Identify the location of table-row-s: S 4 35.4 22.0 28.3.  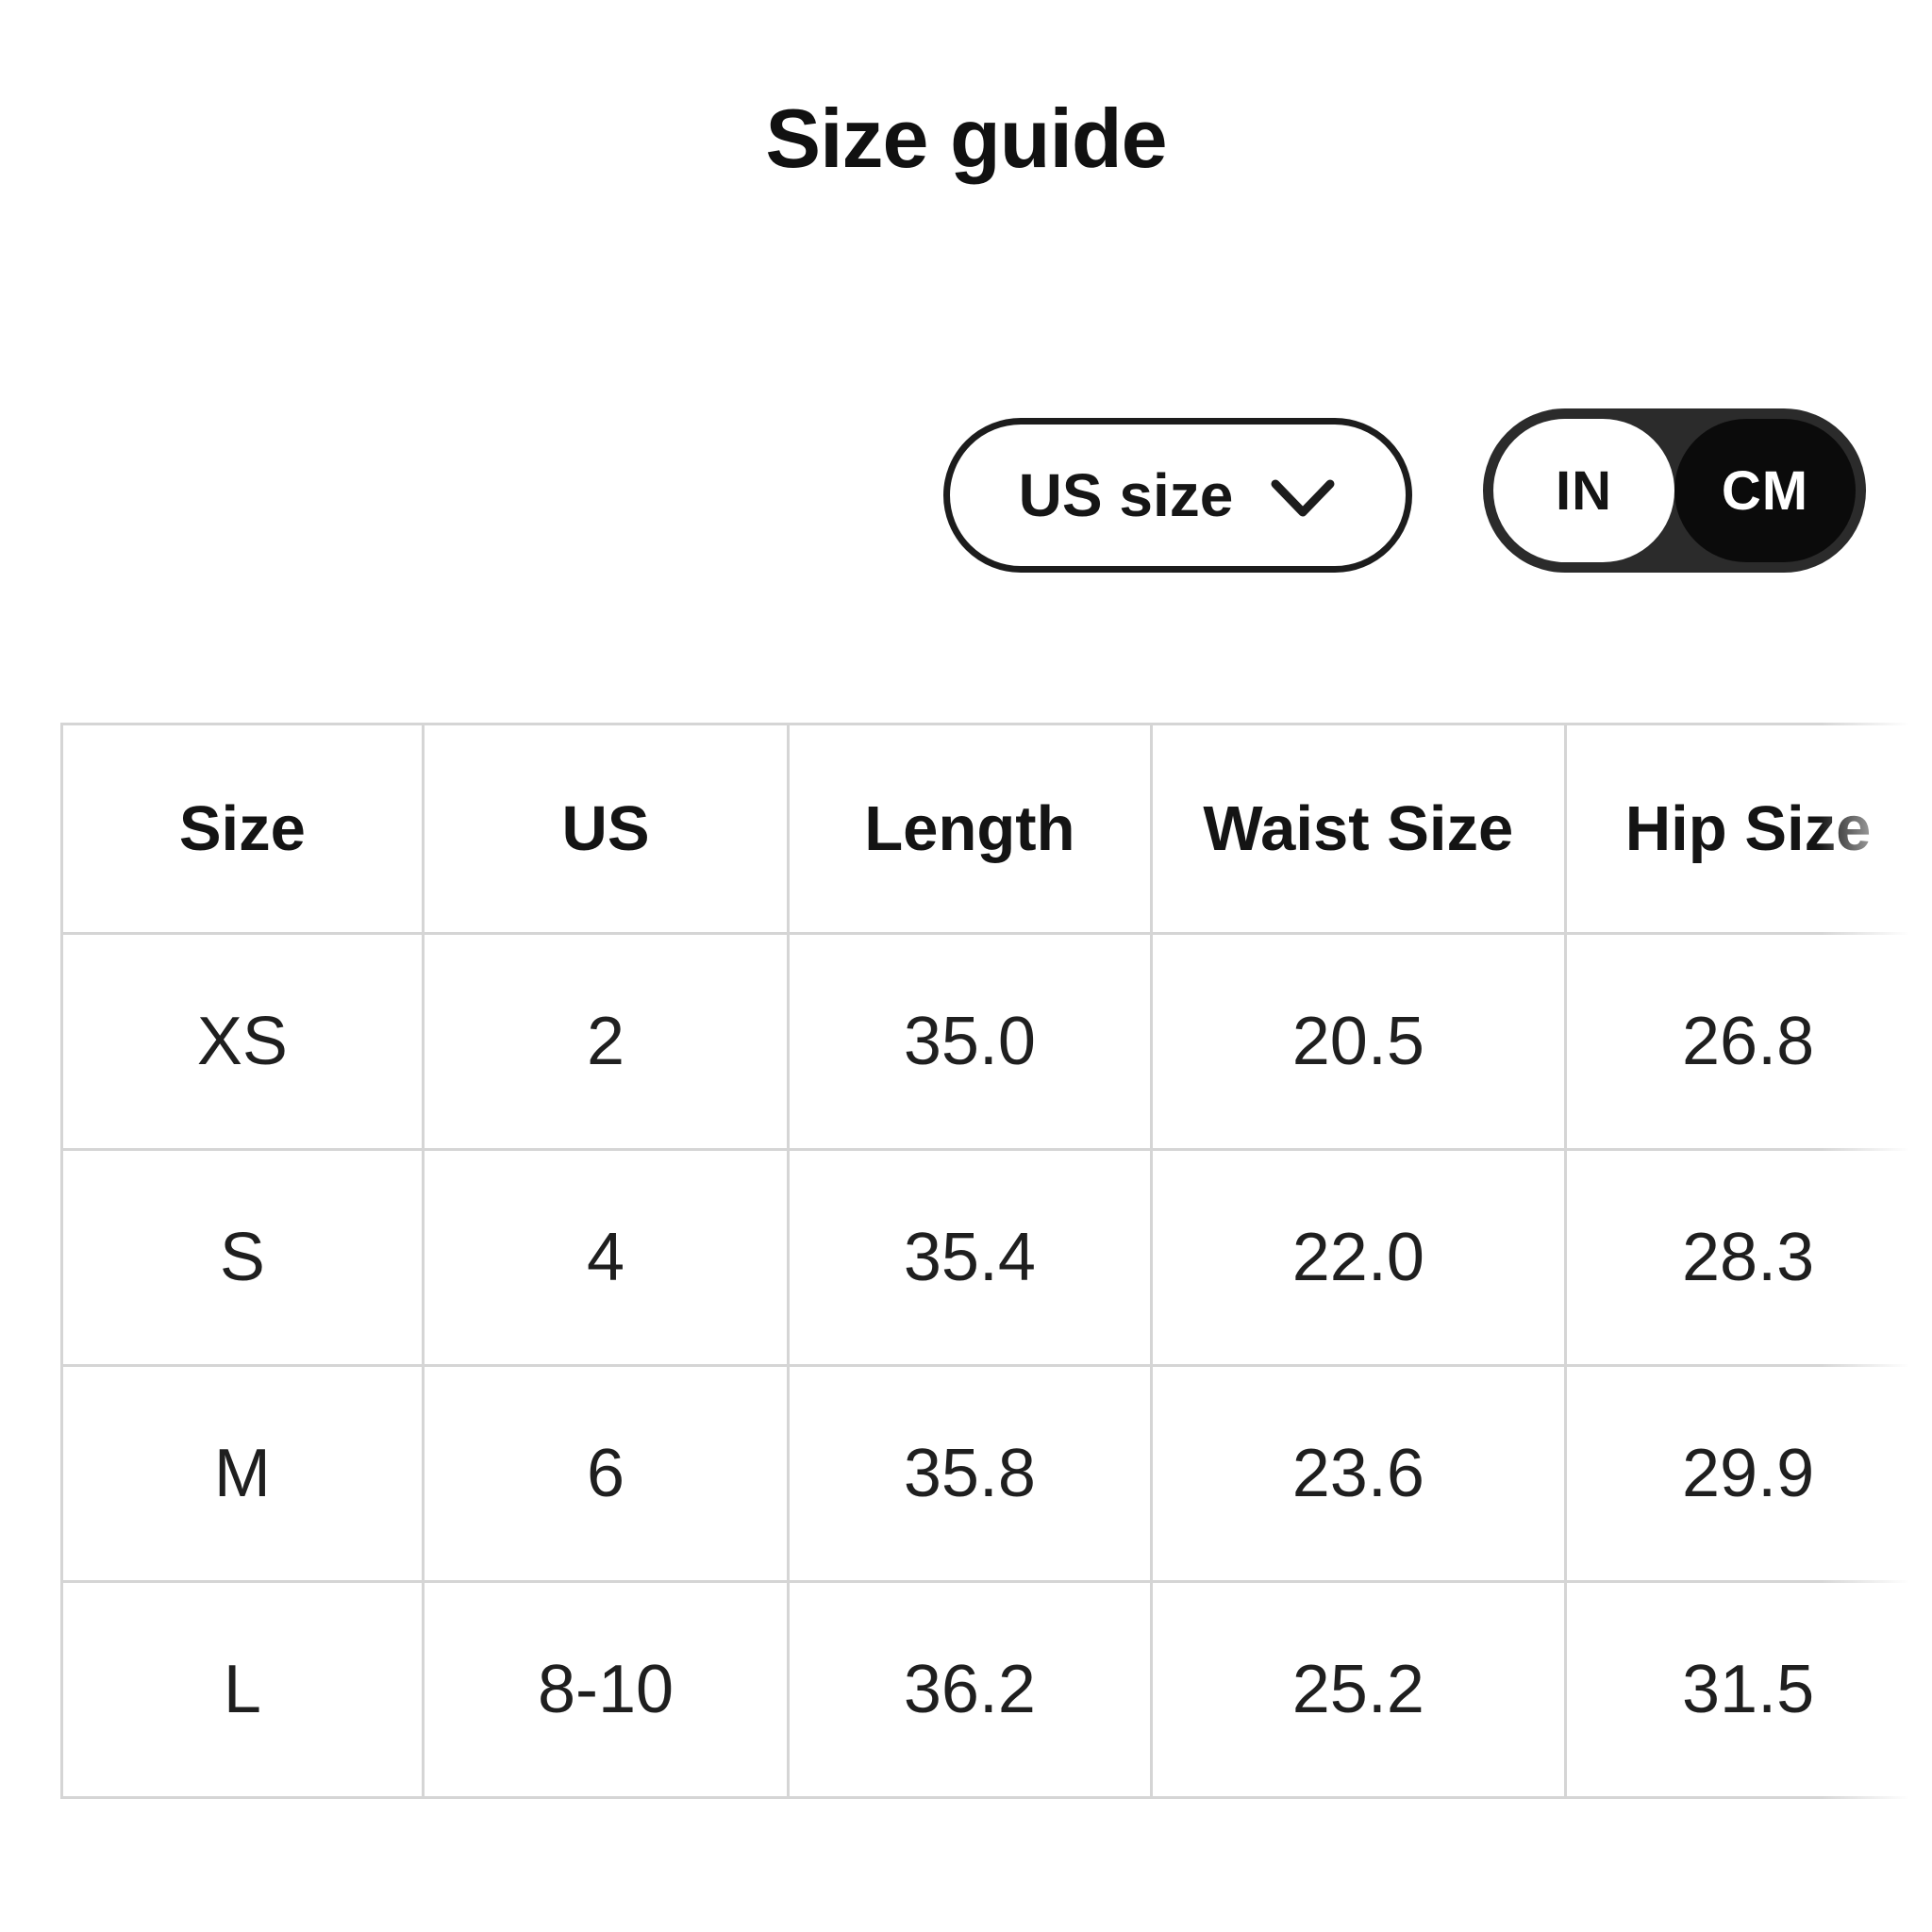
(996, 1258).